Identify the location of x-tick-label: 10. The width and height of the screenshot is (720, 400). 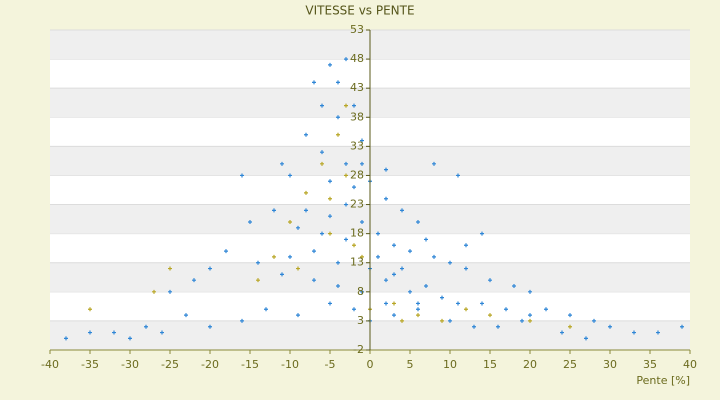
(450, 364).